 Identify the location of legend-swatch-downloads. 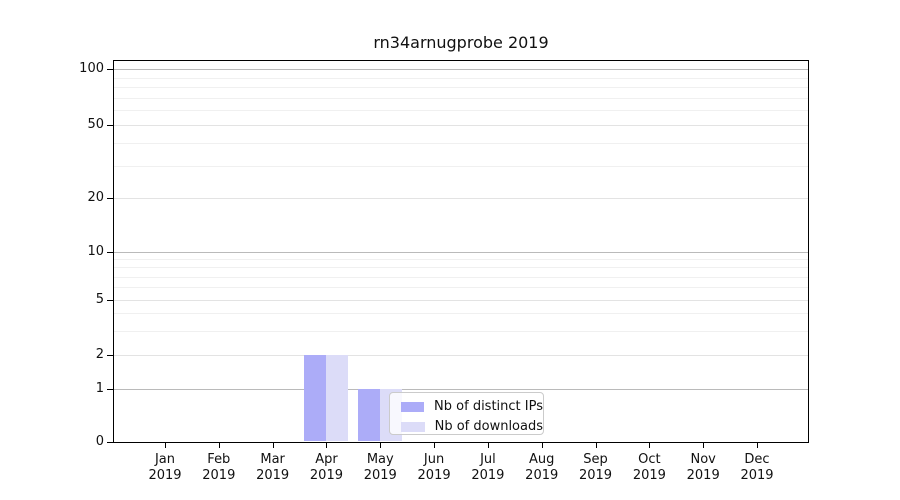
(413, 427).